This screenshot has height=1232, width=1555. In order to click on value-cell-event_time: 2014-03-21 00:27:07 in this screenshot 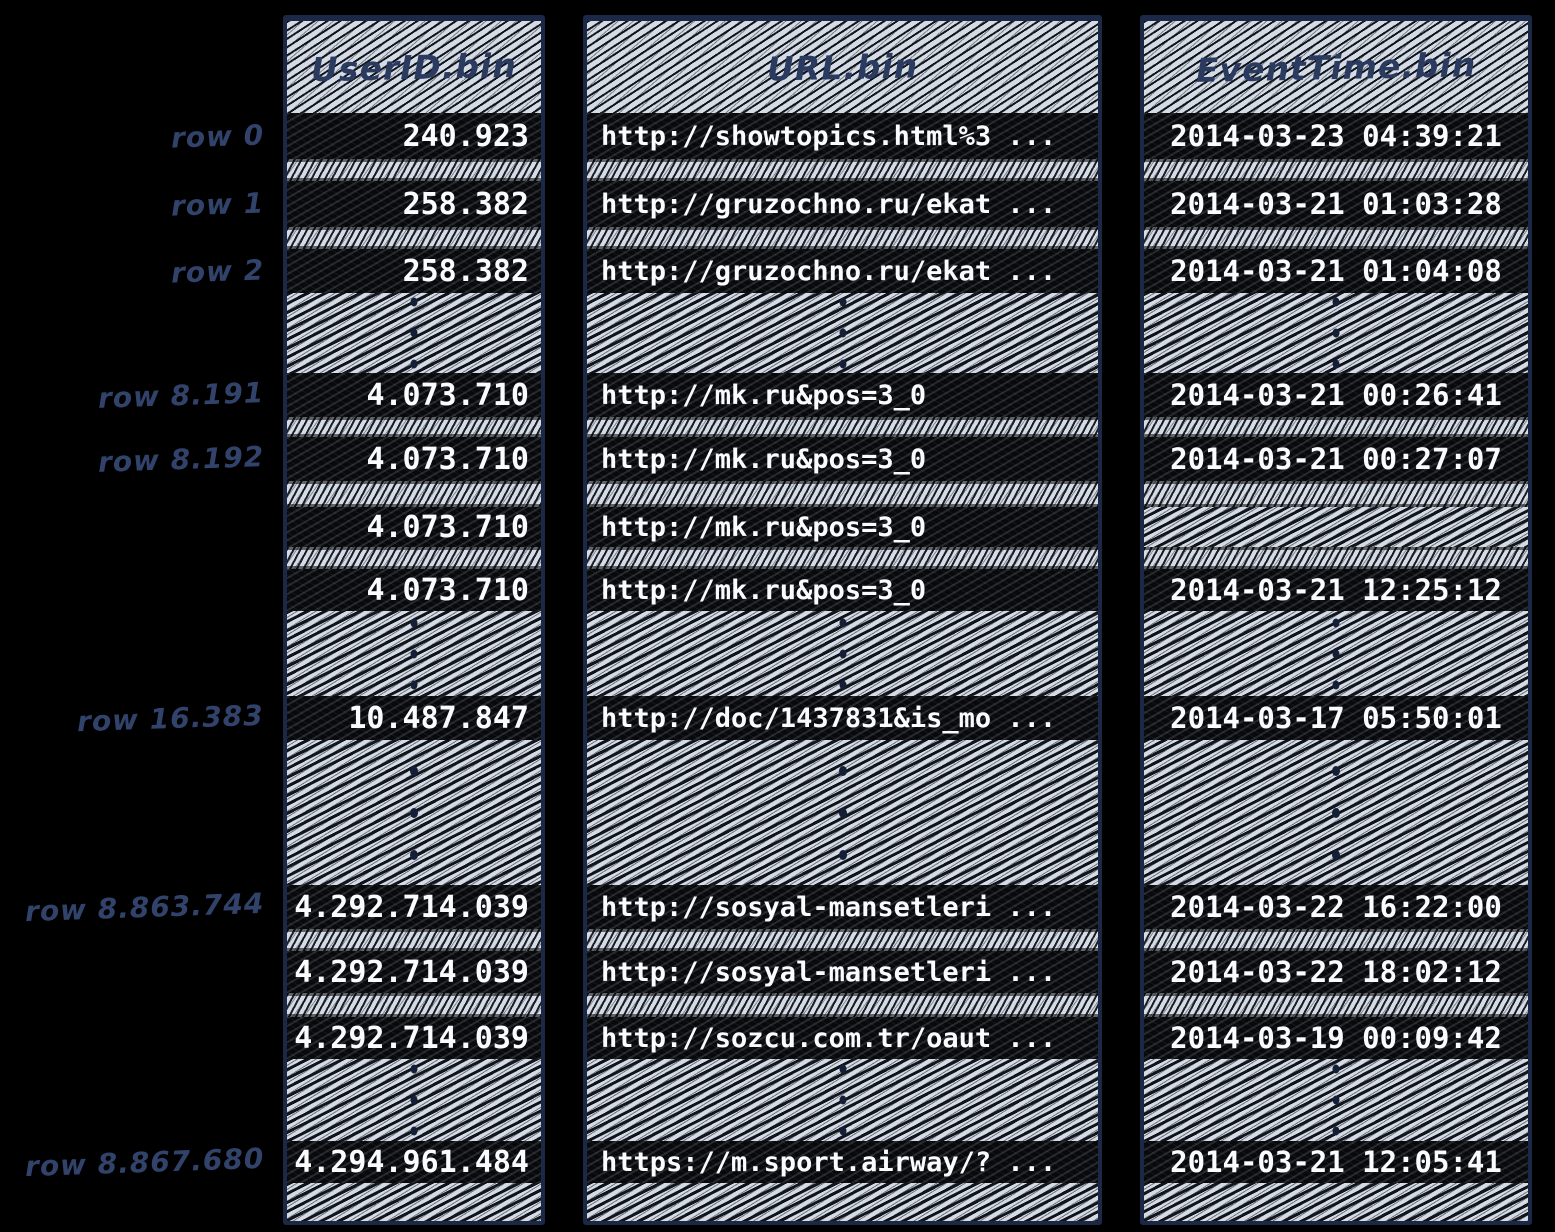, I will do `click(1336, 459)`.